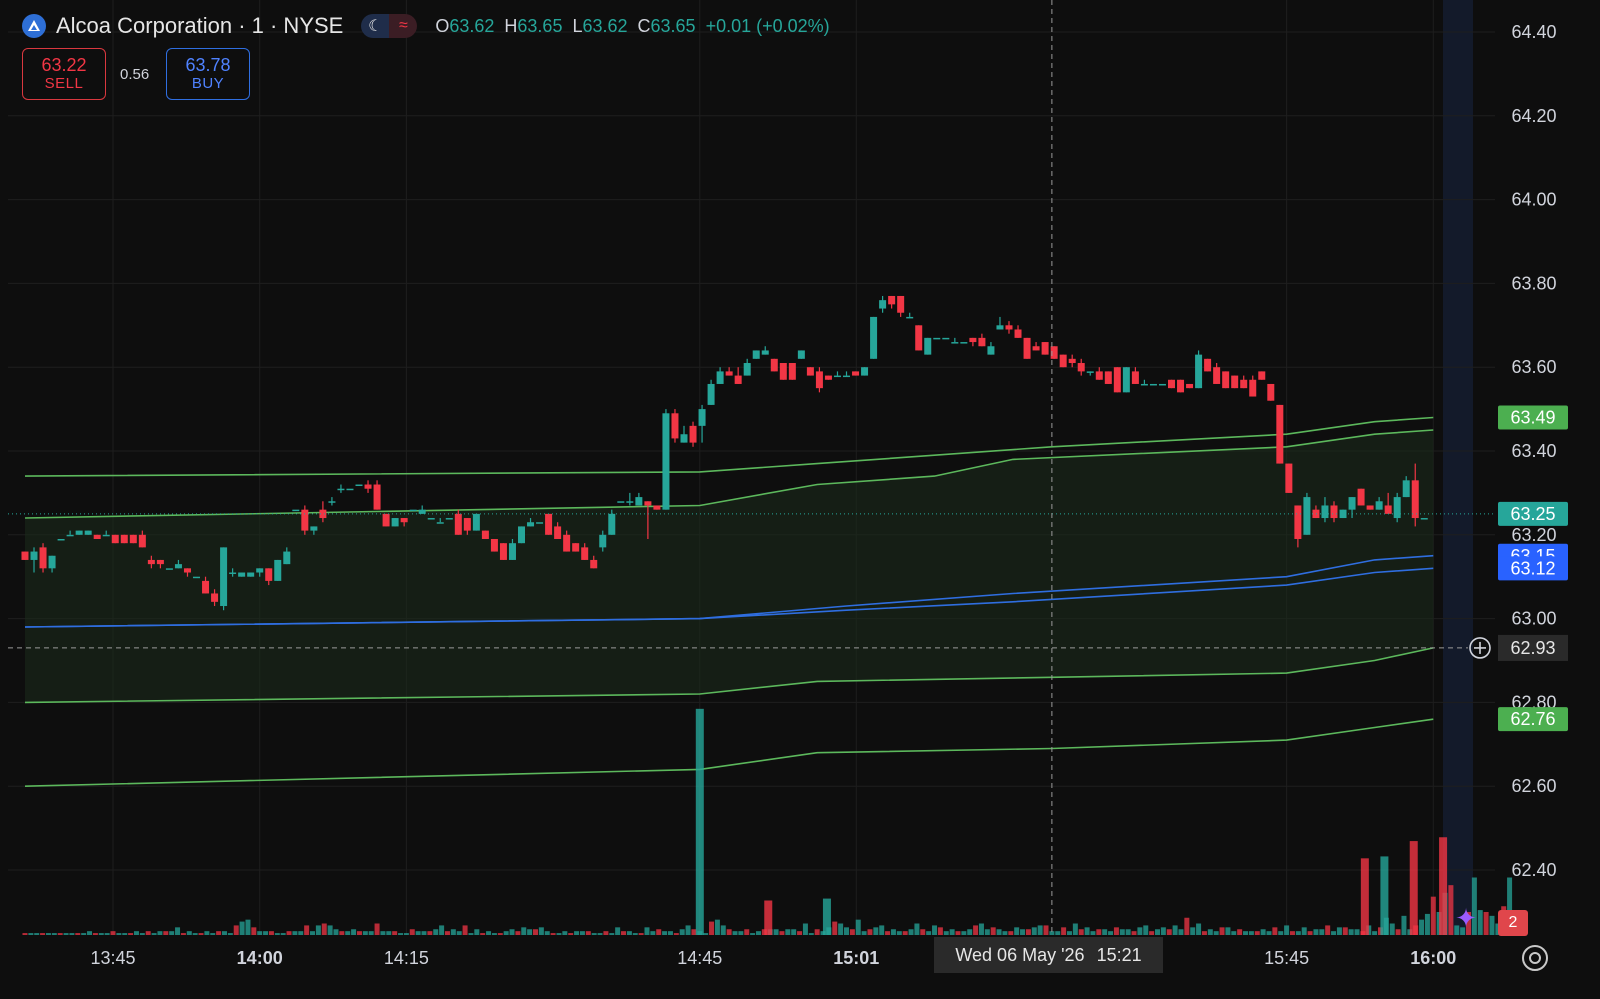 The width and height of the screenshot is (1600, 999). I want to click on moon-icon: ☾, so click(375, 26).